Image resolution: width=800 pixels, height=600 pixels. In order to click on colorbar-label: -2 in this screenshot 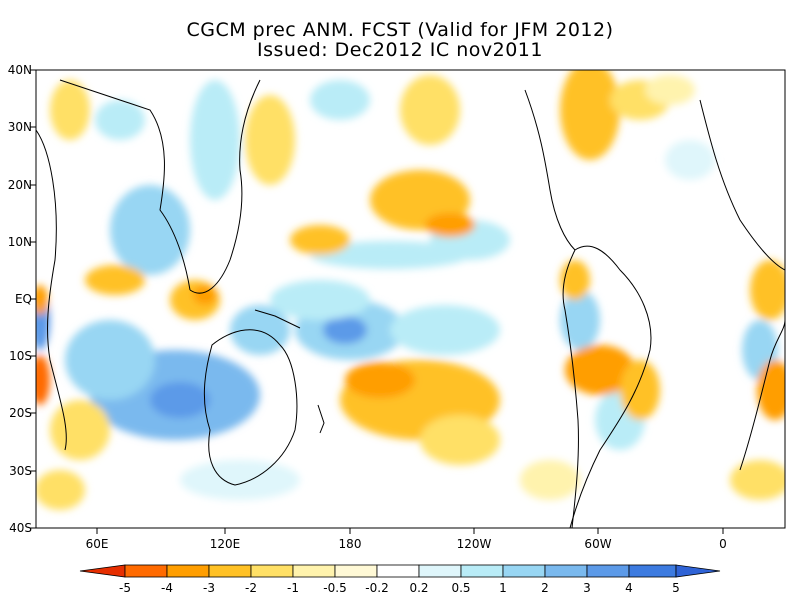, I will do `click(251, 588)`.